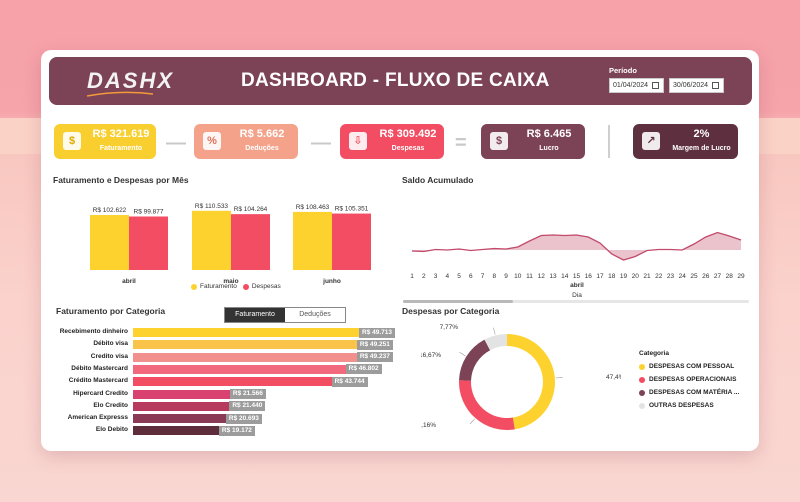  I want to click on day-tick-label: 12, so click(542, 276).